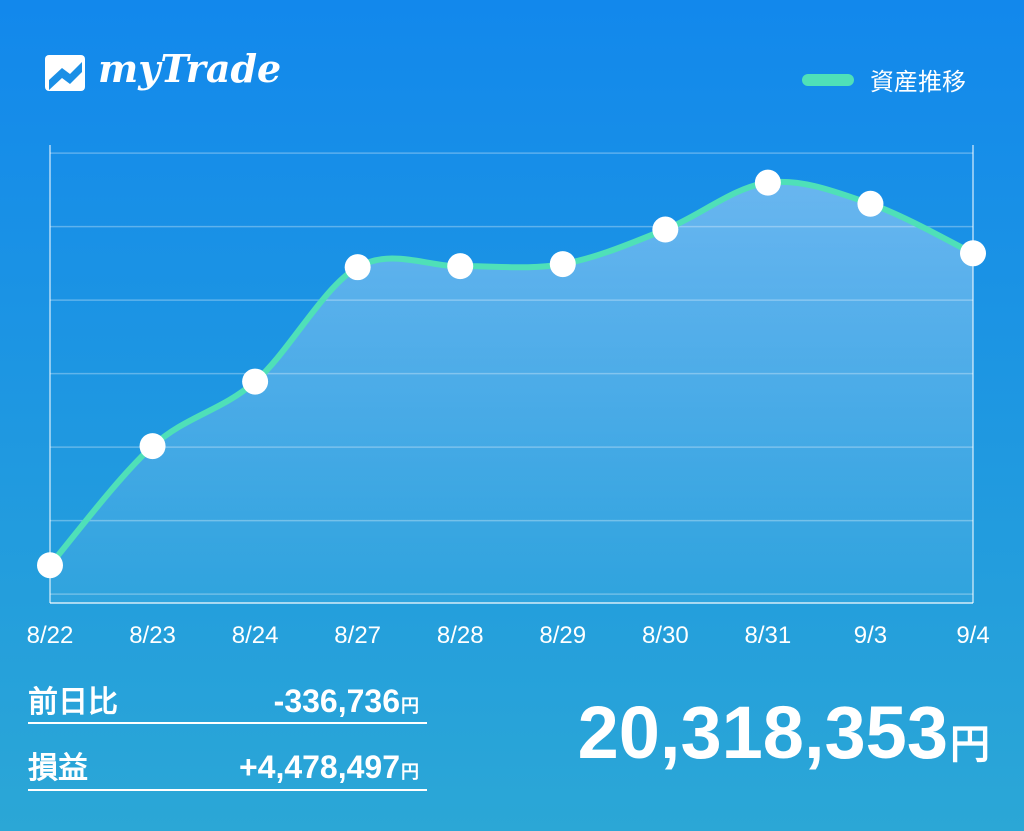 This screenshot has height=831, width=1024. What do you see at coordinates (58, 768) in the screenshot?
I see `profit-label: 損益` at bounding box center [58, 768].